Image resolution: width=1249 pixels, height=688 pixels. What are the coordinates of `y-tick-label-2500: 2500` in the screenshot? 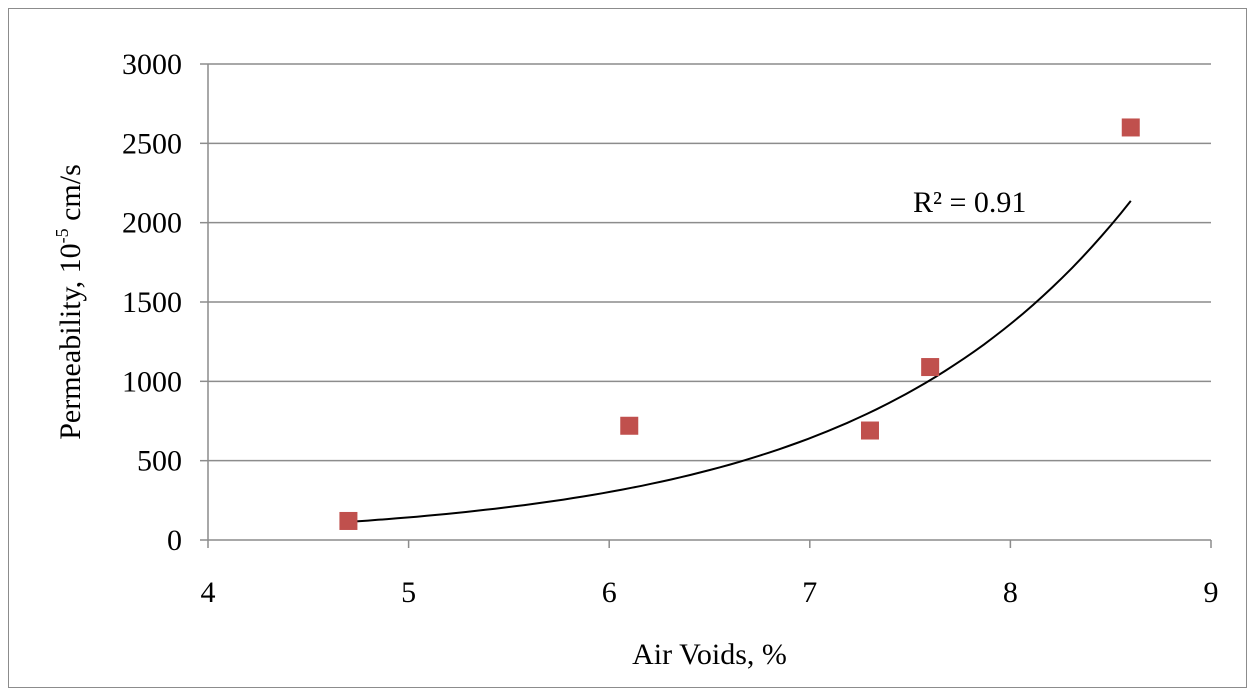 It's located at (152, 143).